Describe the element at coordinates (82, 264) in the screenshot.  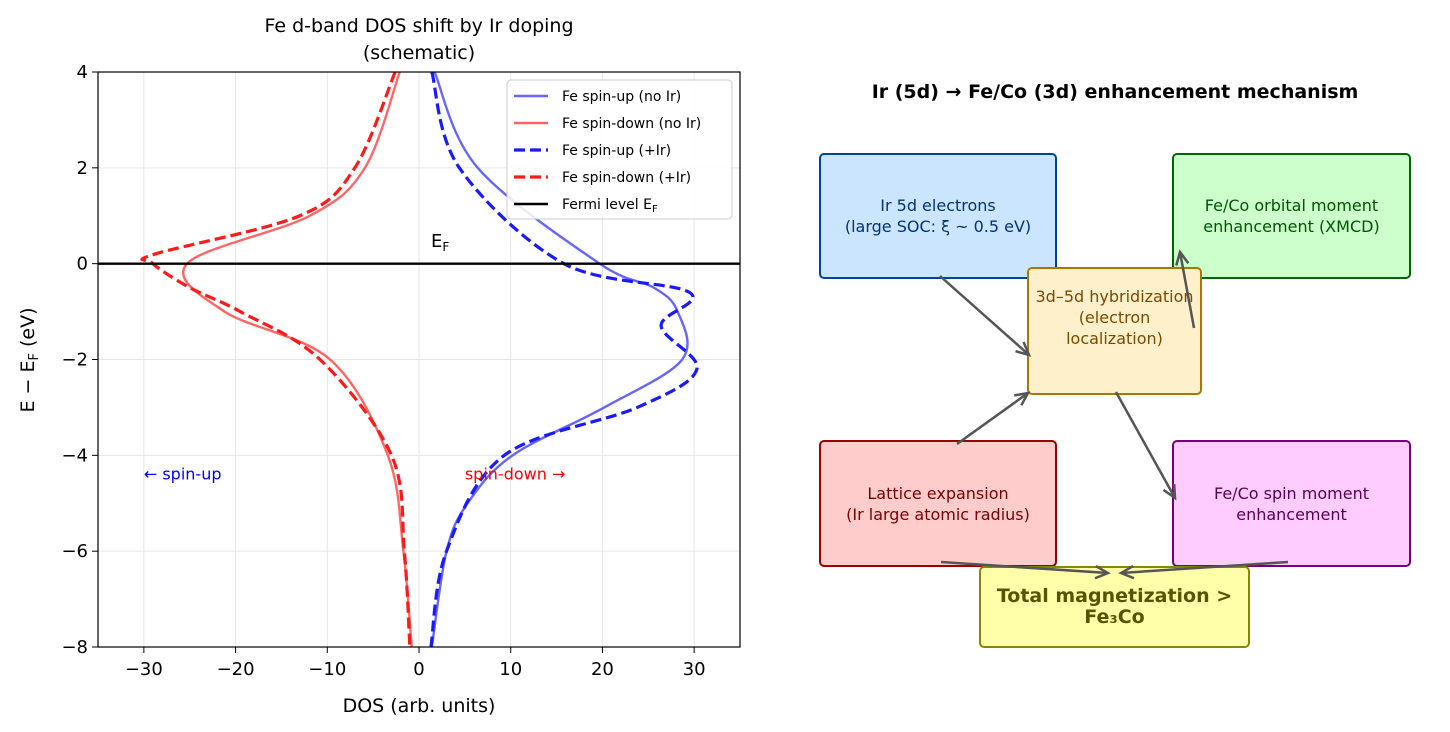
I see `y-tick-label: 0` at that location.